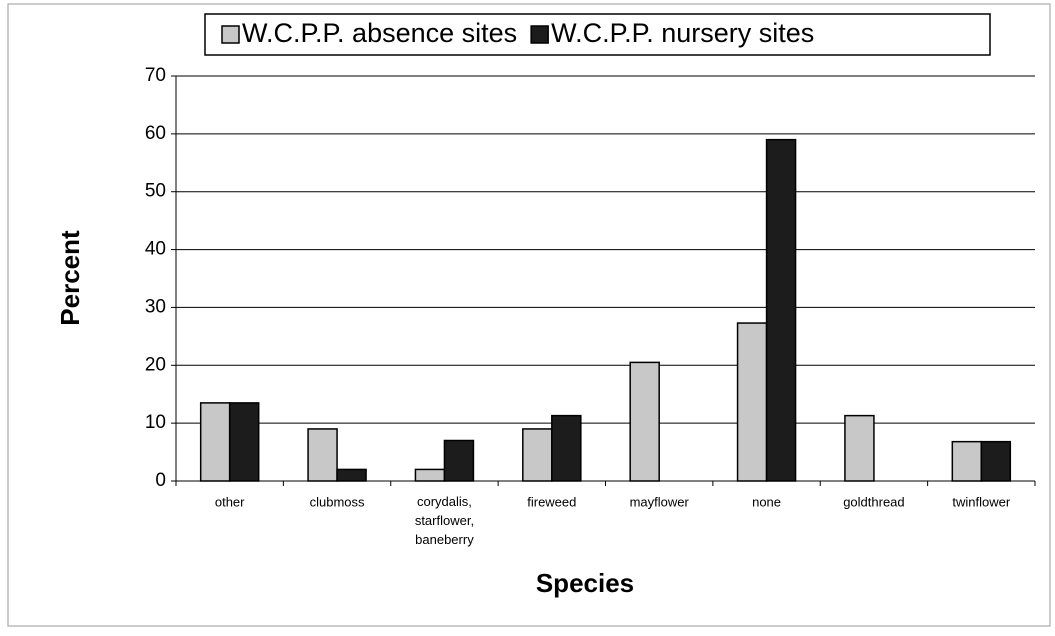 The image size is (1055, 636). Describe the element at coordinates (682, 33) in the screenshot. I see `legend-label: W.C.P.P. nursery sites` at that location.